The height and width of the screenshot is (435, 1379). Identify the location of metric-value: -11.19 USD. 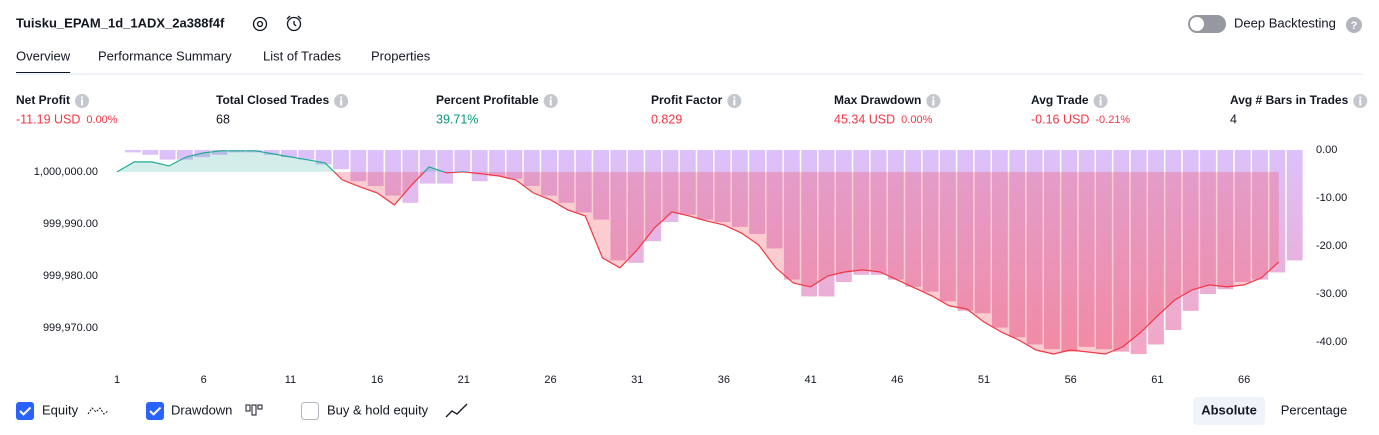
(48, 119).